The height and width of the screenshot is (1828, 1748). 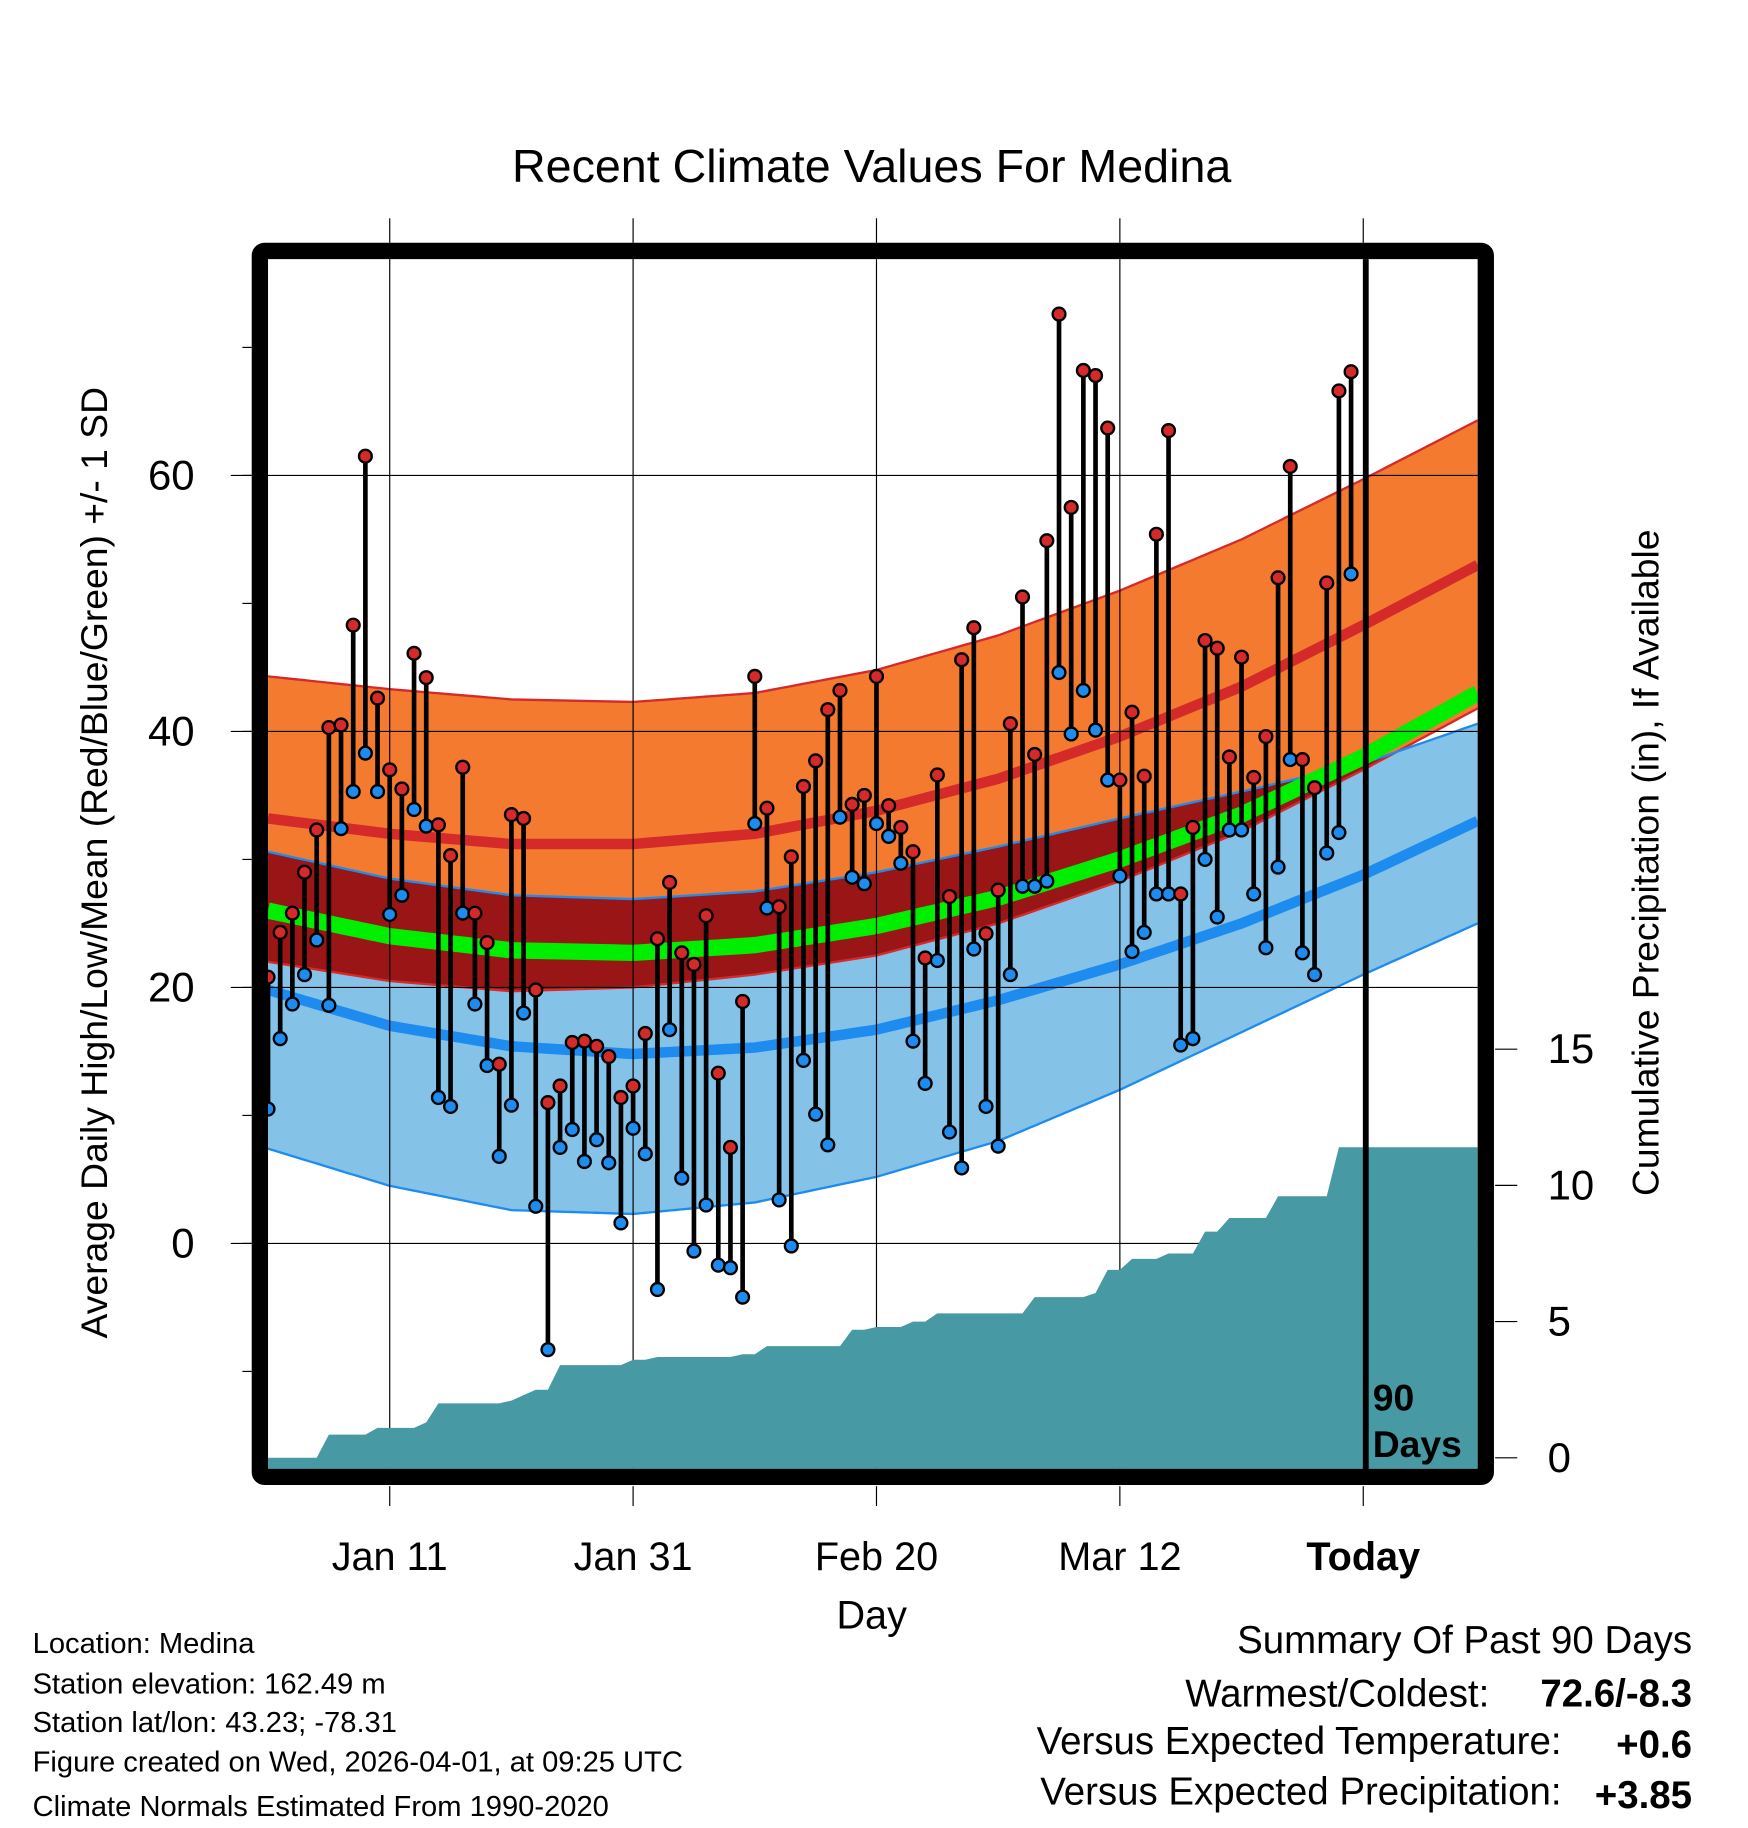 I want to click on y2-tick-label: 0, so click(x=1559, y=1457).